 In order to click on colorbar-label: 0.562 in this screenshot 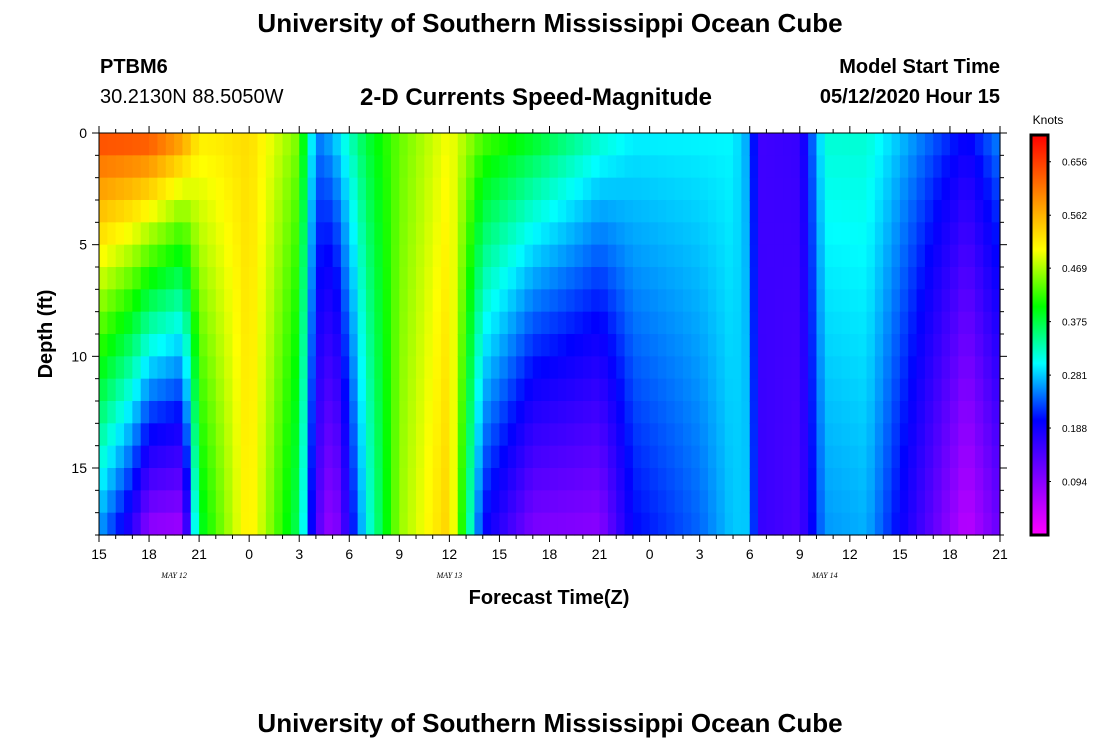, I will do `click(1074, 216)`.